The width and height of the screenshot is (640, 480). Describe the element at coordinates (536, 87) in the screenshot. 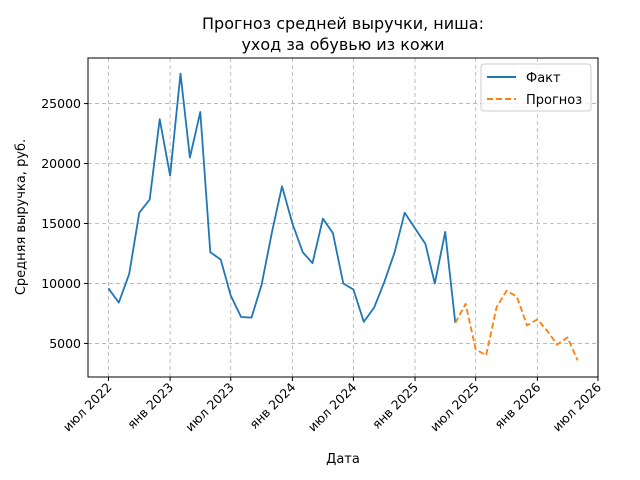

I see `legend: Факт Прогноз` at that location.